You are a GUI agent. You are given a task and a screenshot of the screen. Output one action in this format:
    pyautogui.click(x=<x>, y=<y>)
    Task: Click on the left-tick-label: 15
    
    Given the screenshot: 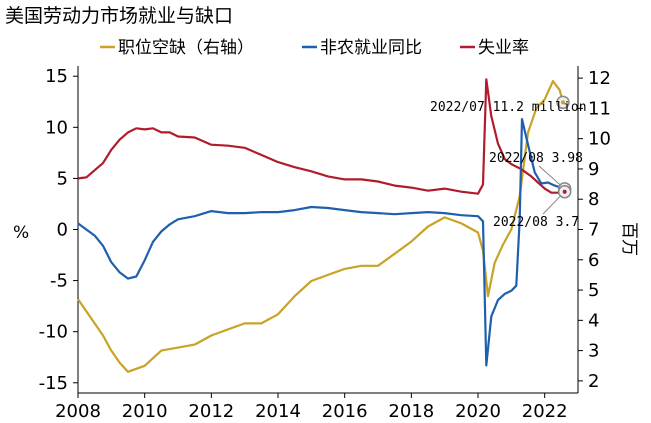 What is the action you would take?
    pyautogui.click(x=56, y=76)
    